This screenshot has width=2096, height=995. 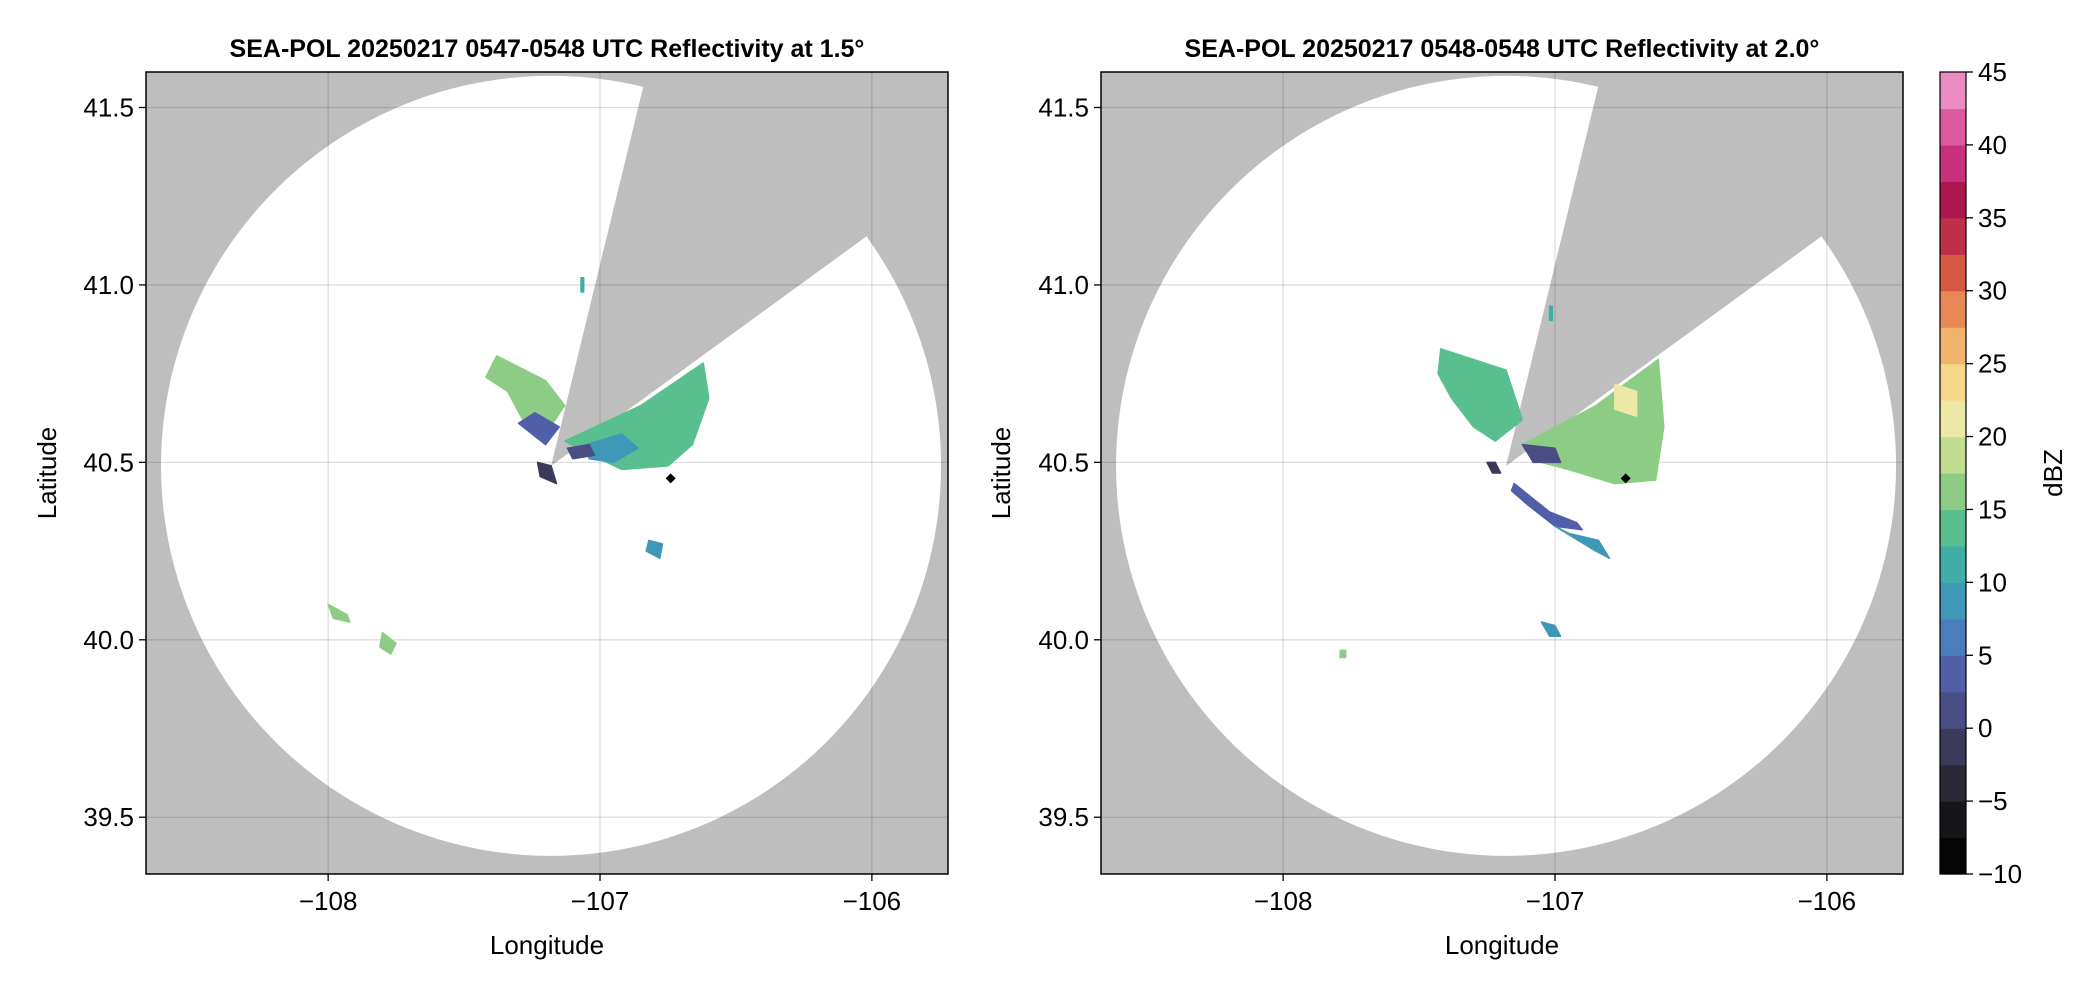 I want to click on panel-left-y-tick-label-2: 40.5, so click(x=108, y=462).